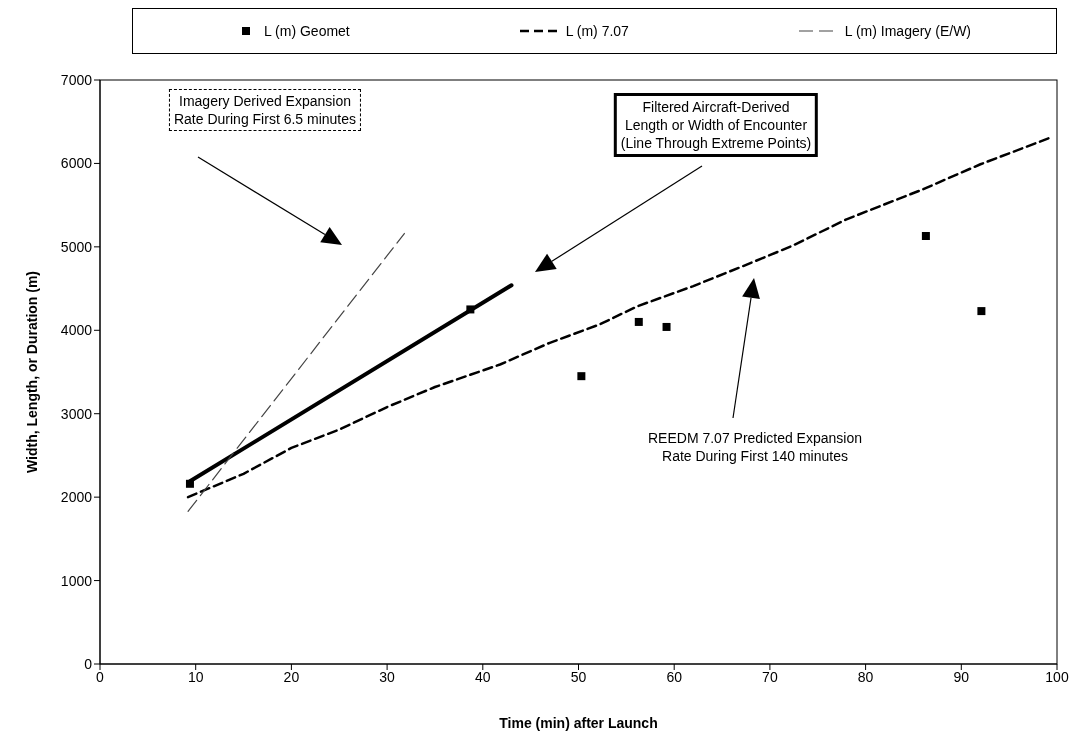 Image resolution: width=1078 pixels, height=740 pixels. I want to click on y-tick-label: 3000, so click(76, 413).